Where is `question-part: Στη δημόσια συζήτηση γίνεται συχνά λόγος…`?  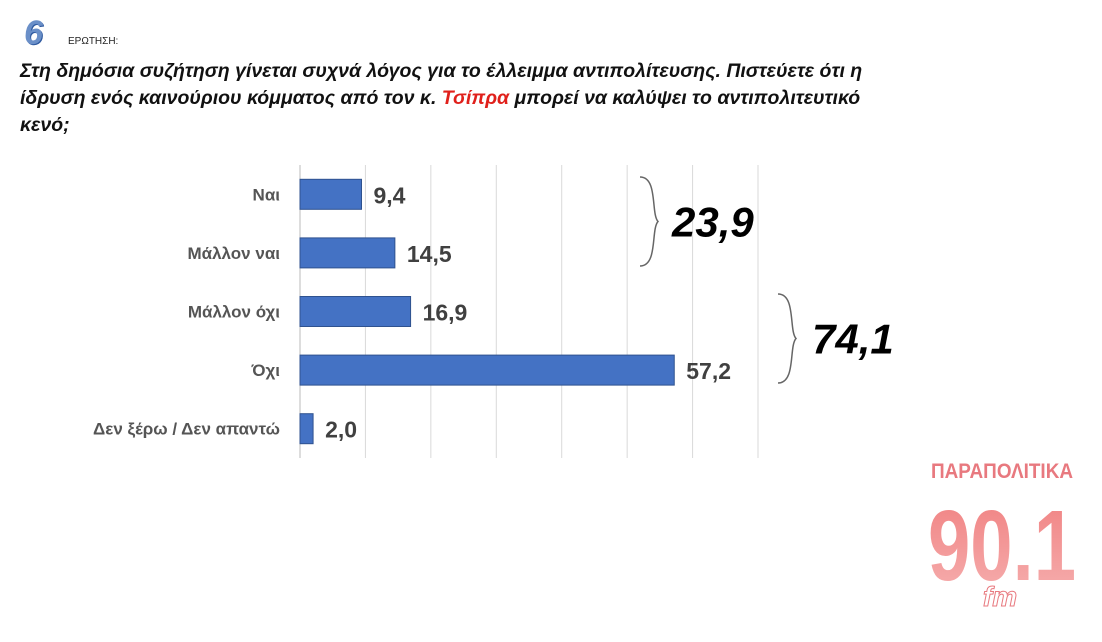
question-part: Στη δημόσια συζήτηση γίνεται συχνά λόγος… is located at coordinates (441, 84).